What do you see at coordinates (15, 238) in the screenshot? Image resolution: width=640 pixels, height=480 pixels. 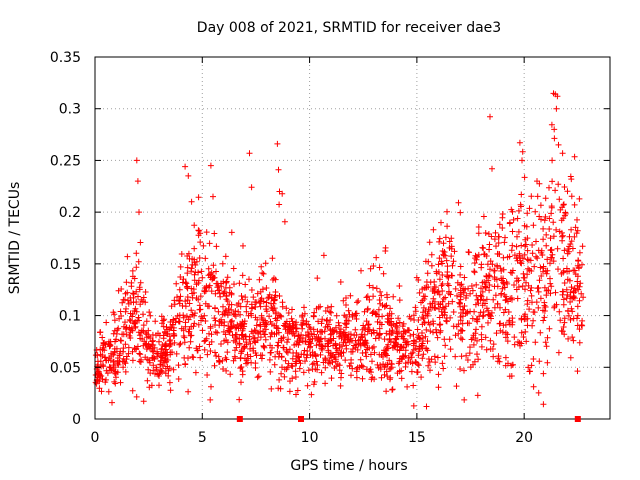 I see `y-axis-label: SRMTID / TECUs` at bounding box center [15, 238].